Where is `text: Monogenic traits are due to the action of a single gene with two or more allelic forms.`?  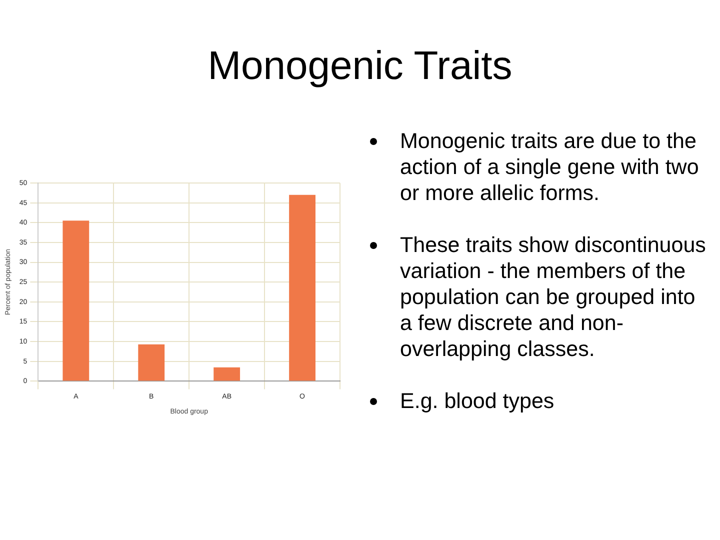 text: Monogenic traits are due to the action of a single gene with two or more allelic forms. is located at coordinates (549, 167).